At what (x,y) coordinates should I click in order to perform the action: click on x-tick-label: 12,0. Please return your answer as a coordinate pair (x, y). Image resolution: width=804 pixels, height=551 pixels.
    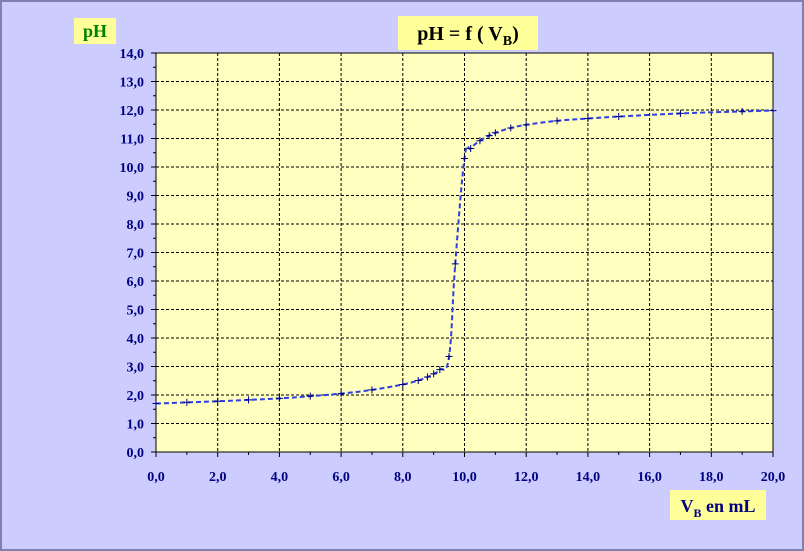
    Looking at the image, I should click on (526, 477).